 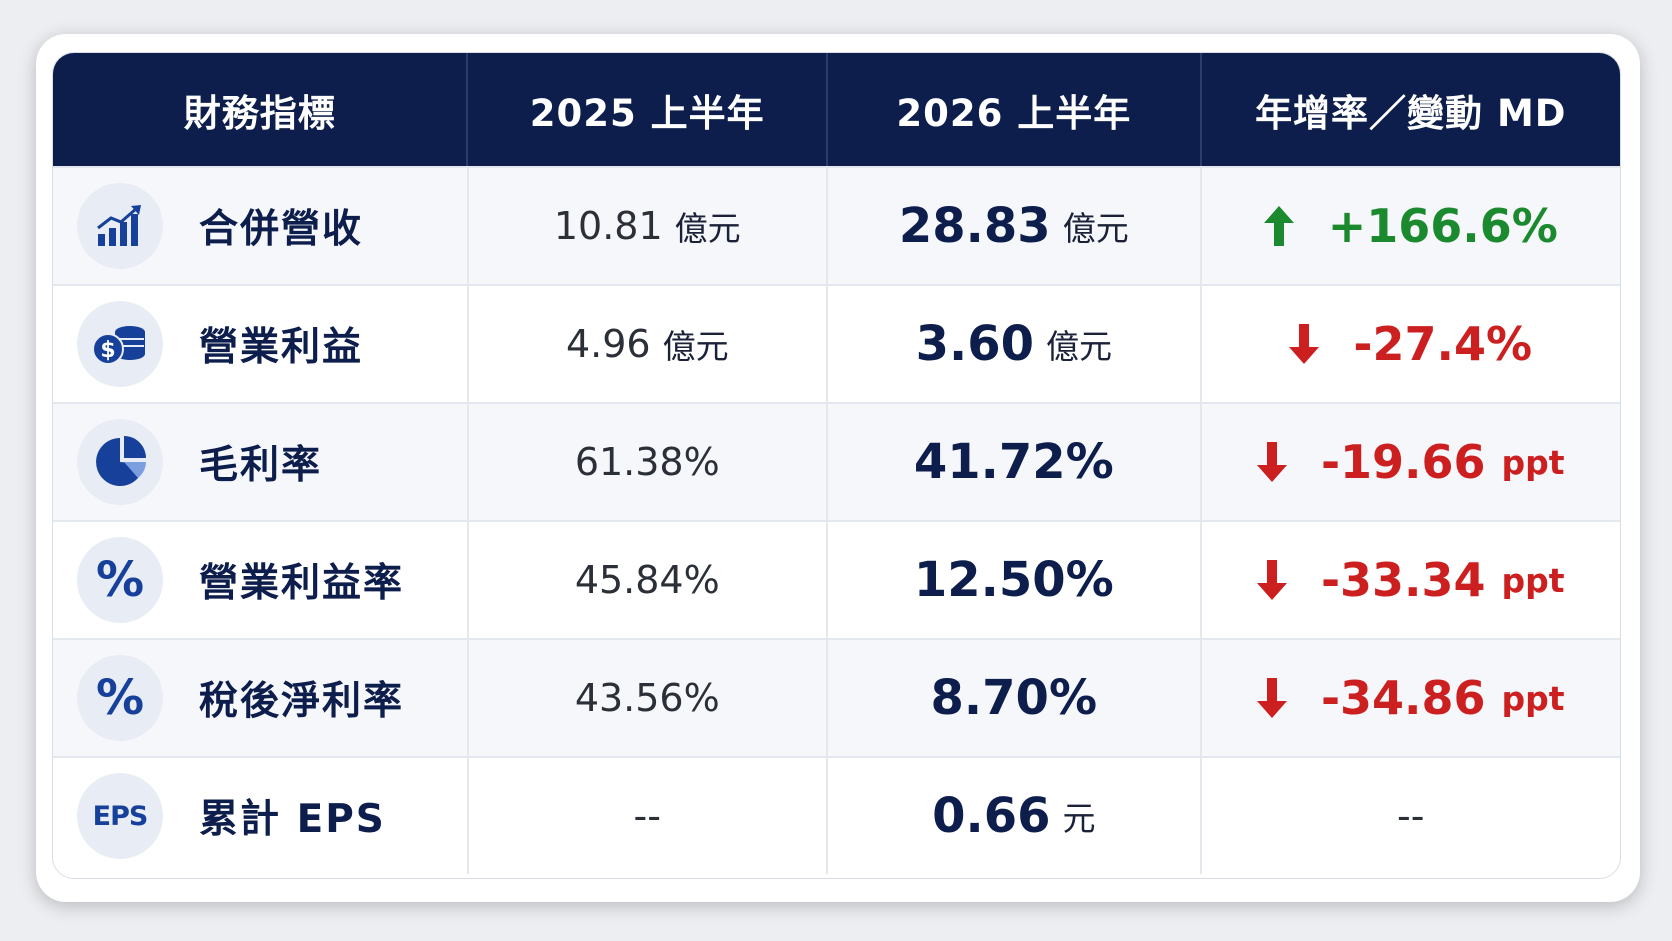 What do you see at coordinates (1278, 226) in the screenshot?
I see `arrow-up-icon` at bounding box center [1278, 226].